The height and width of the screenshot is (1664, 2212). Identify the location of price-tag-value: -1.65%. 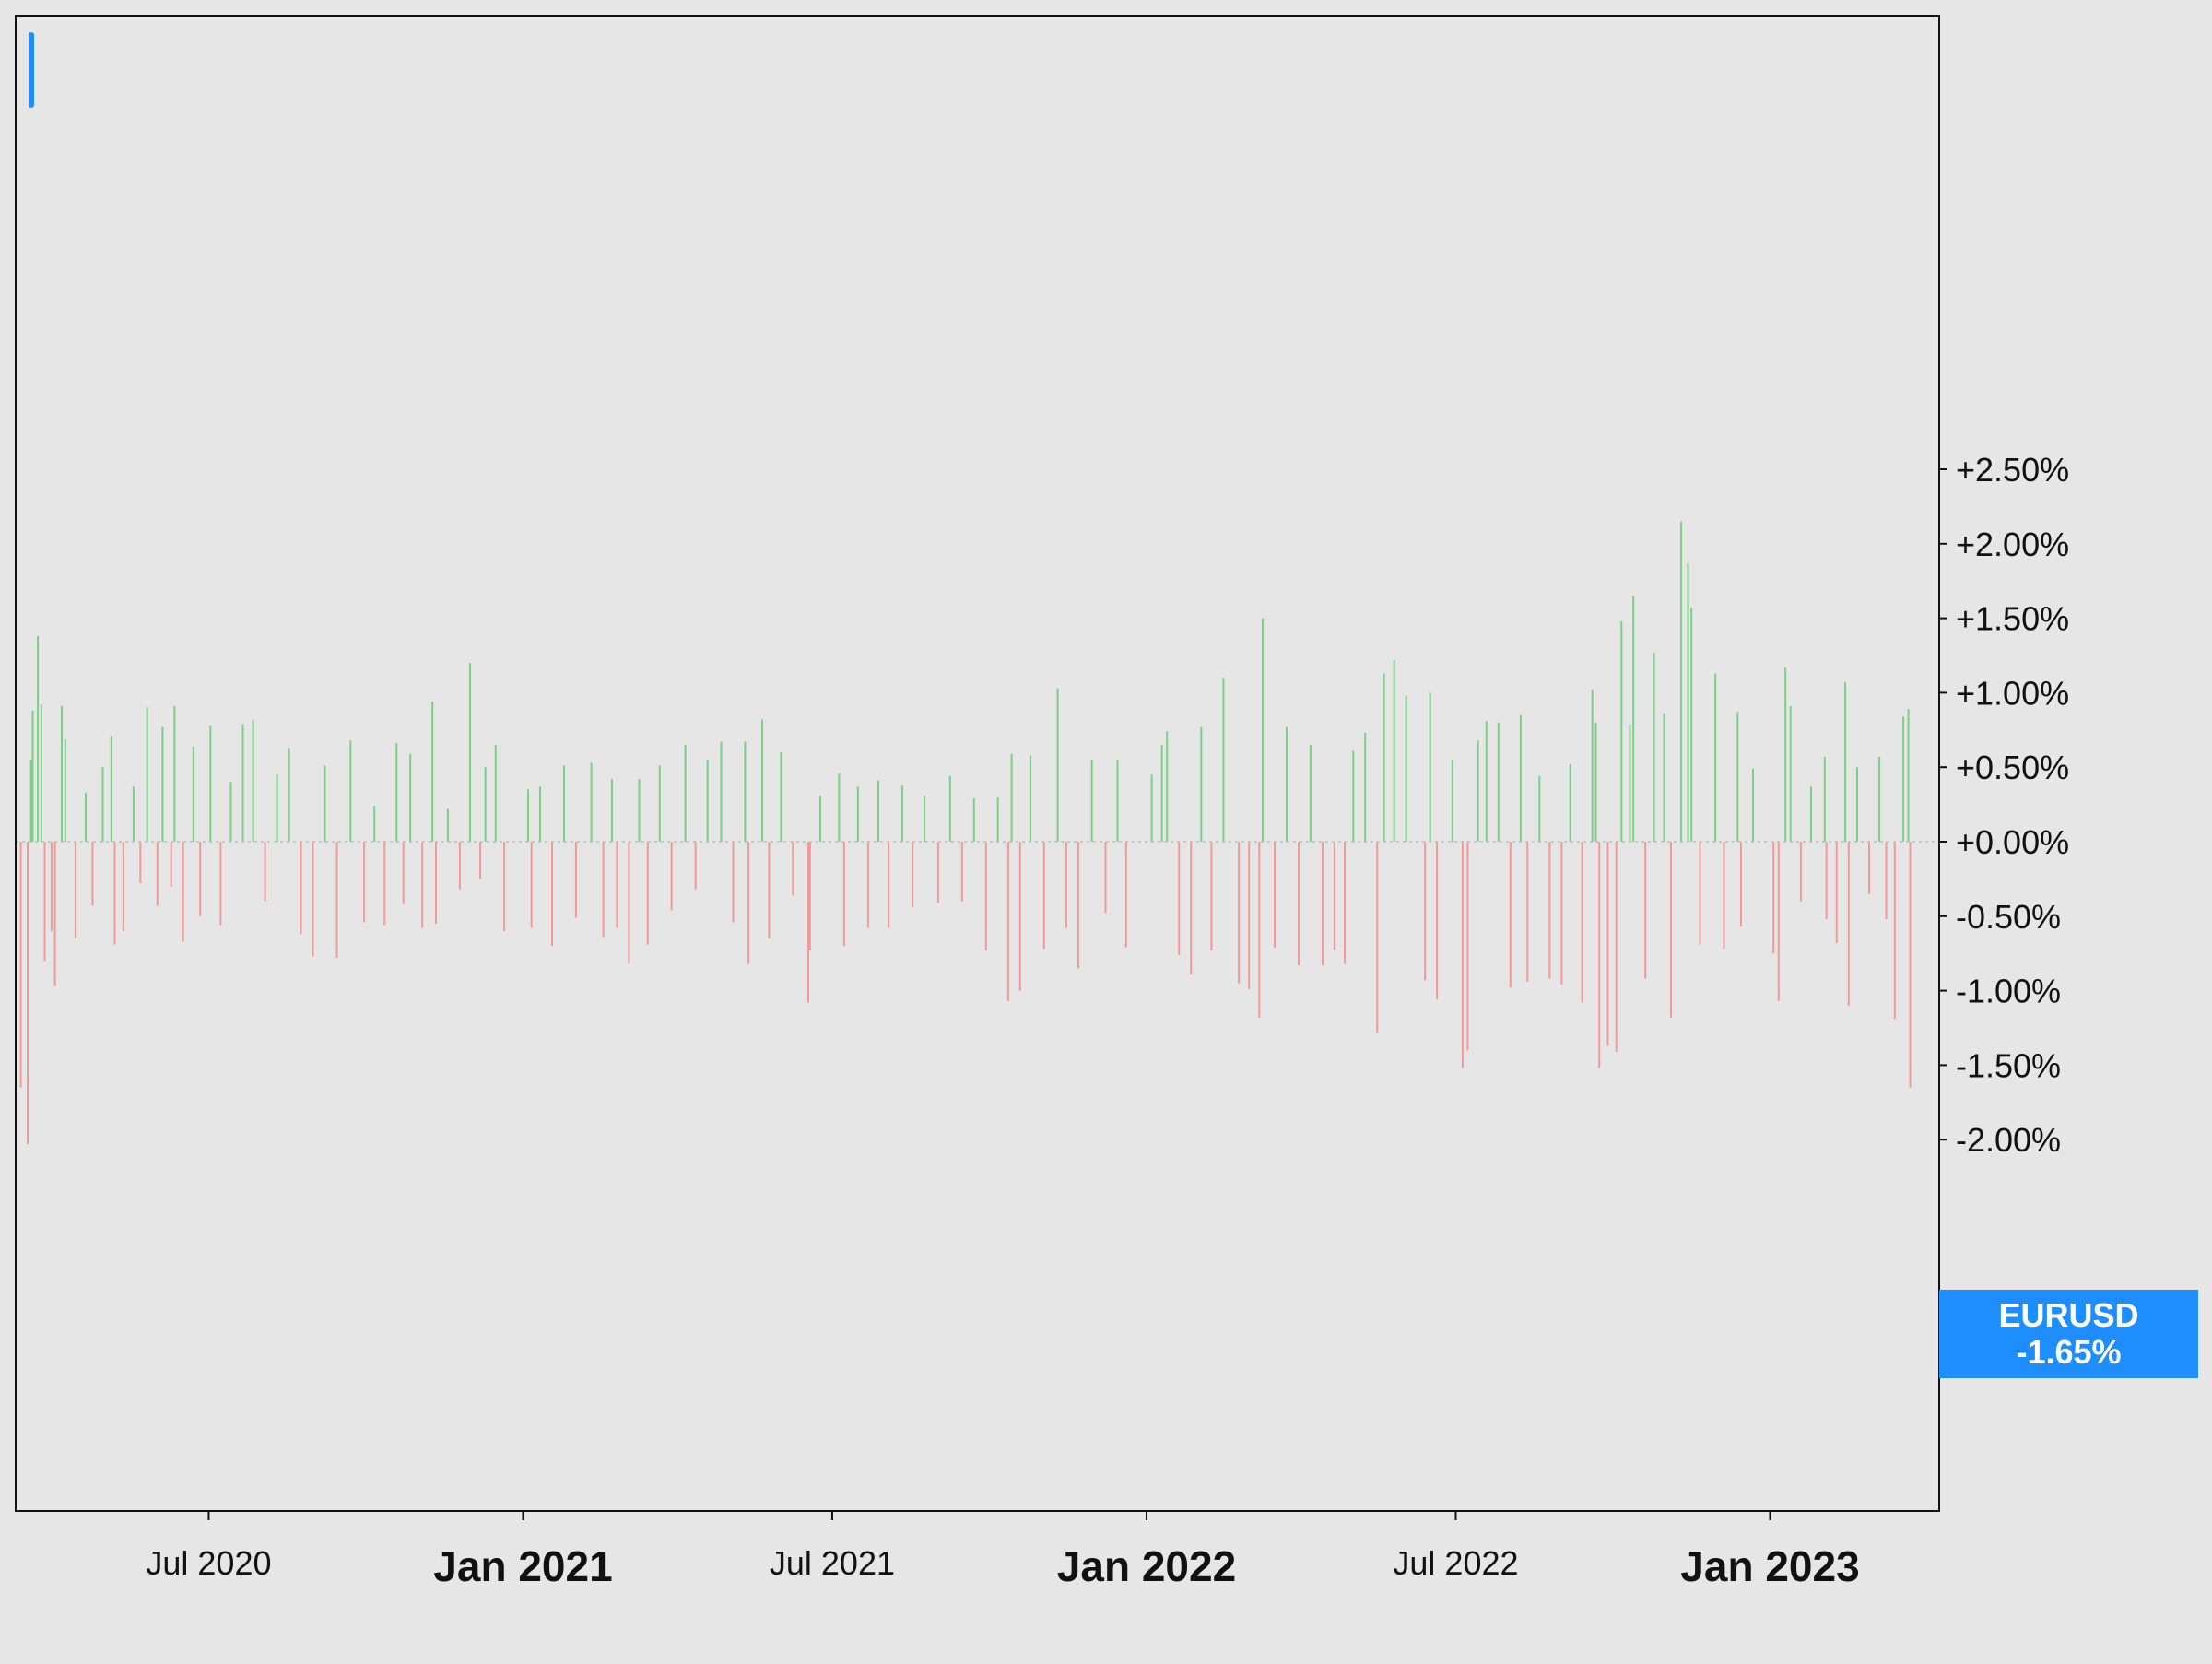
(2069, 1352).